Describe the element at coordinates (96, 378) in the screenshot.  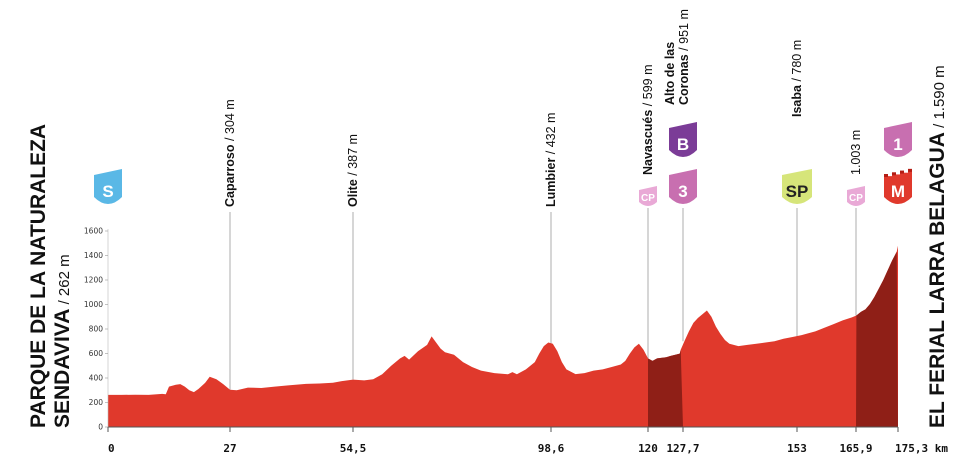
I see `y-tick-label: 400` at that location.